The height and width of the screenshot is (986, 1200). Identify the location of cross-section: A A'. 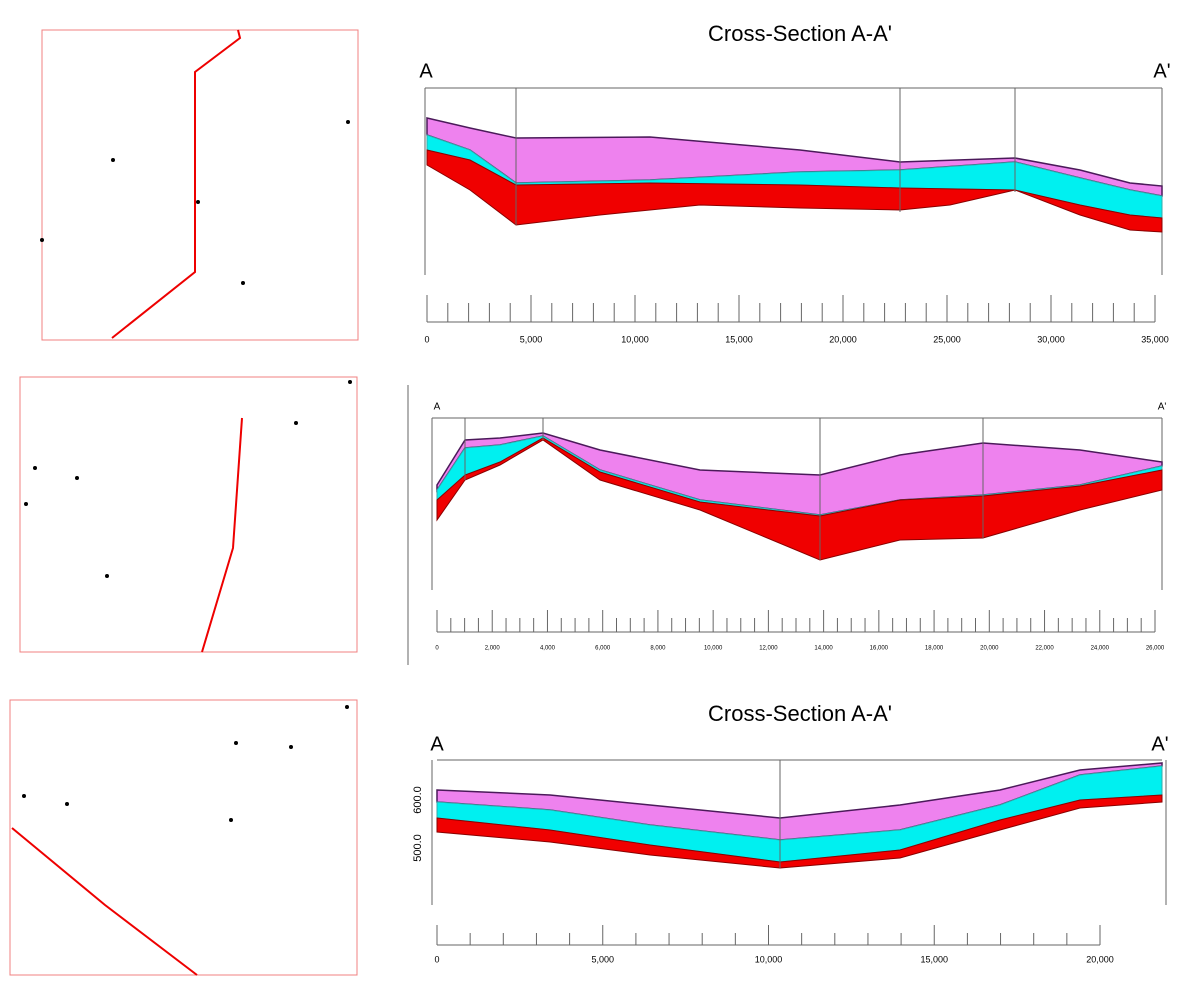
(799, 496).